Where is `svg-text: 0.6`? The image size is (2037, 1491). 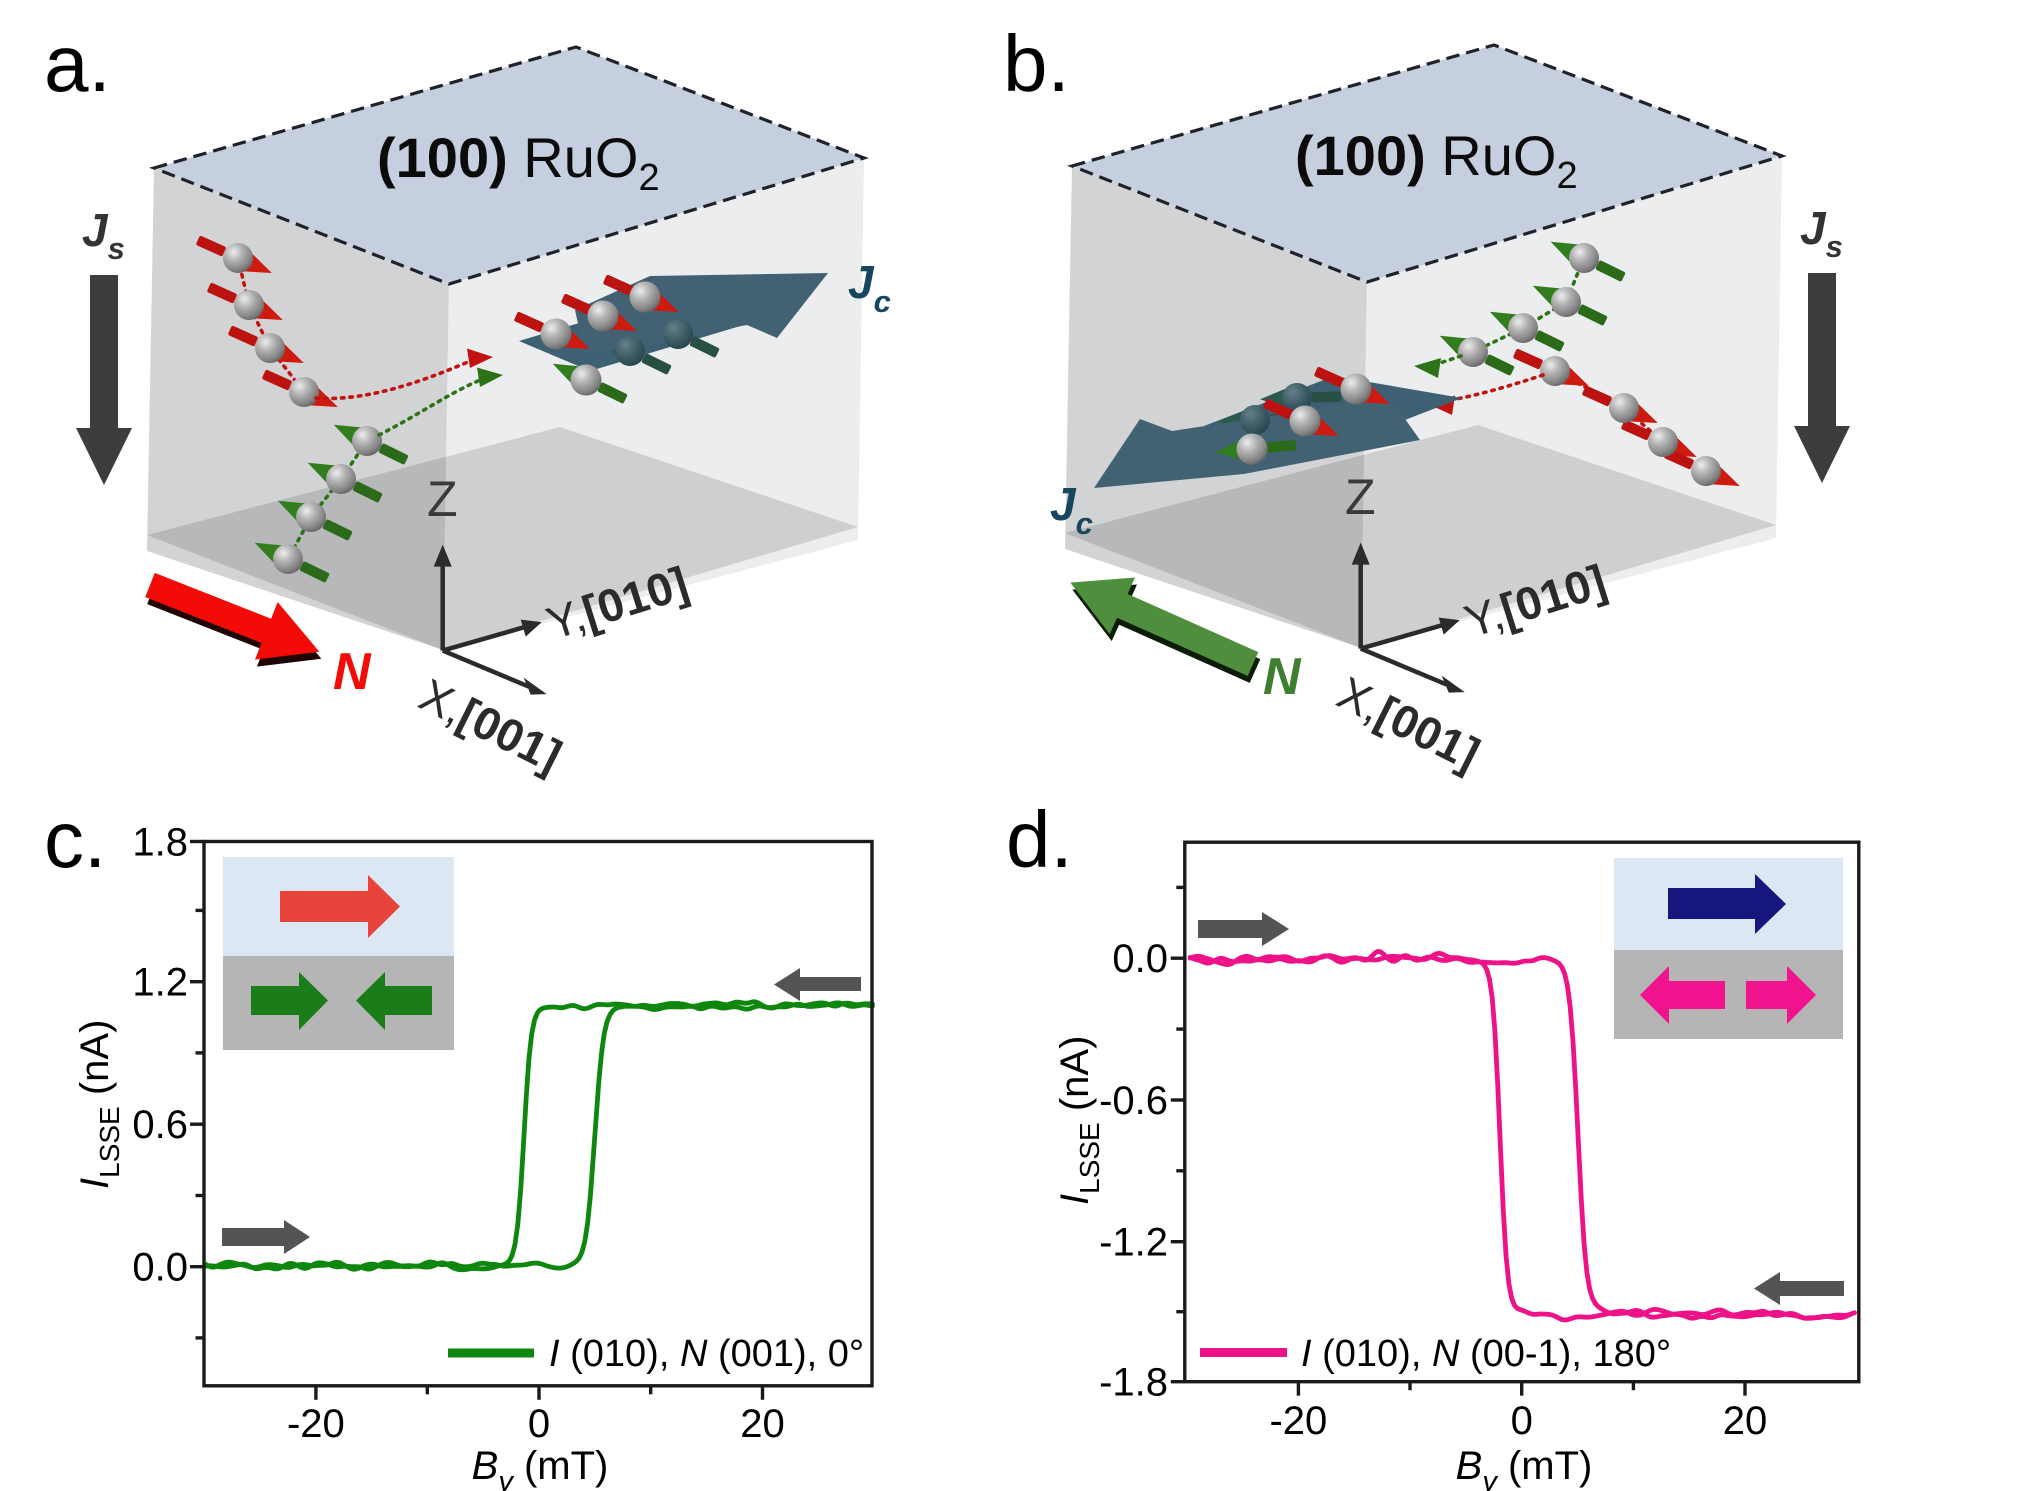
svg-text: 0.6 is located at coordinates (160, 1125).